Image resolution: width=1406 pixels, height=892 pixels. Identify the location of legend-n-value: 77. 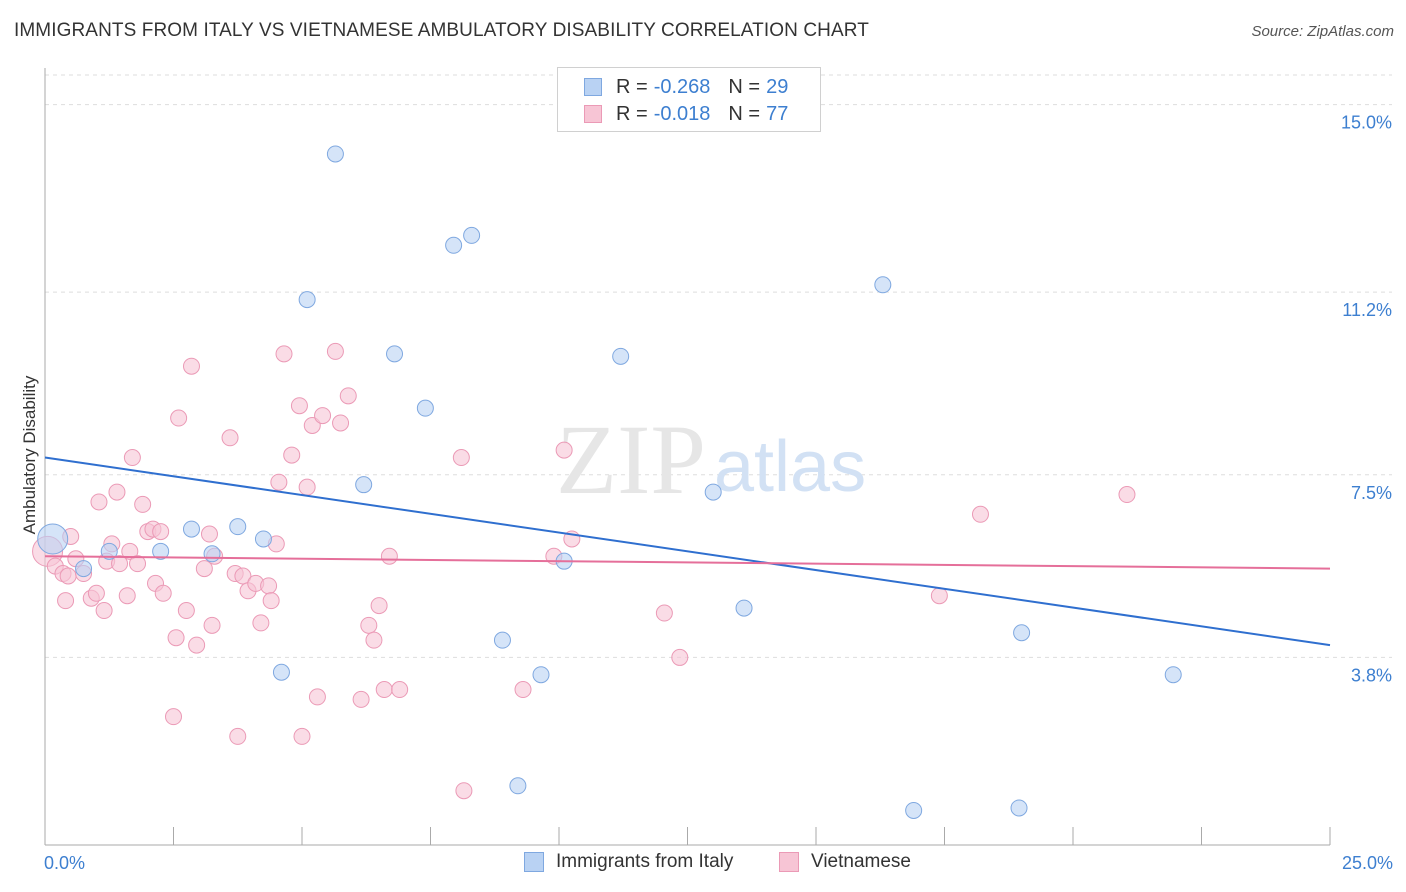
(777, 113).